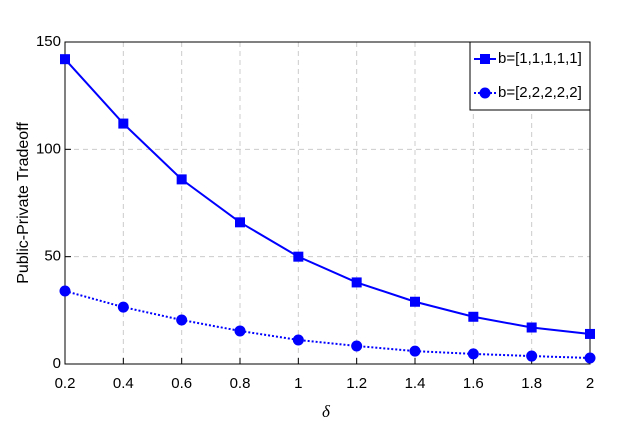 The height and width of the screenshot is (443, 617). What do you see at coordinates (23, 203) in the screenshot?
I see `y-axis-label: Public-Private Tradeoff` at bounding box center [23, 203].